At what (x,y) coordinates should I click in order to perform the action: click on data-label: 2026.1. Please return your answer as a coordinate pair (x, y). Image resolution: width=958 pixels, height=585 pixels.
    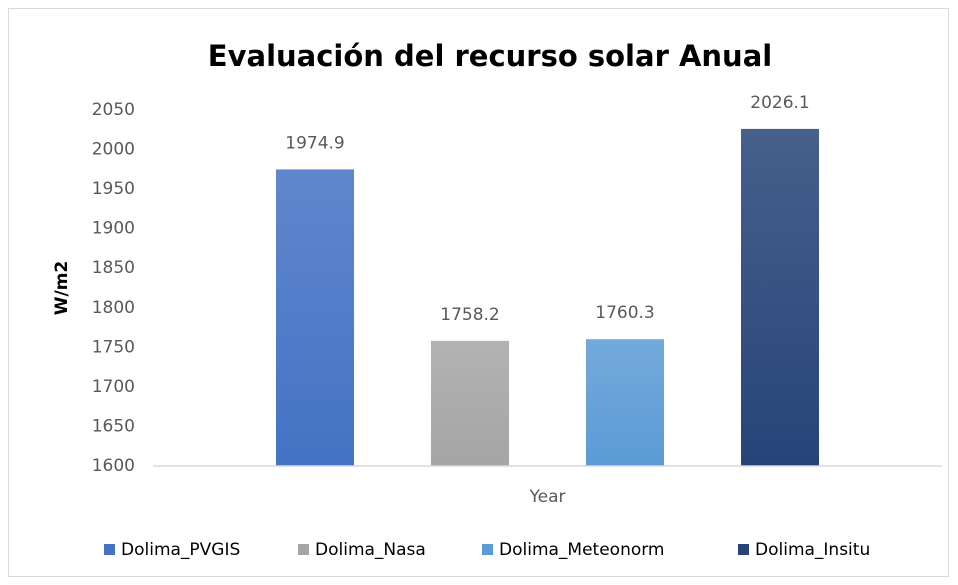
    Looking at the image, I should click on (779, 103).